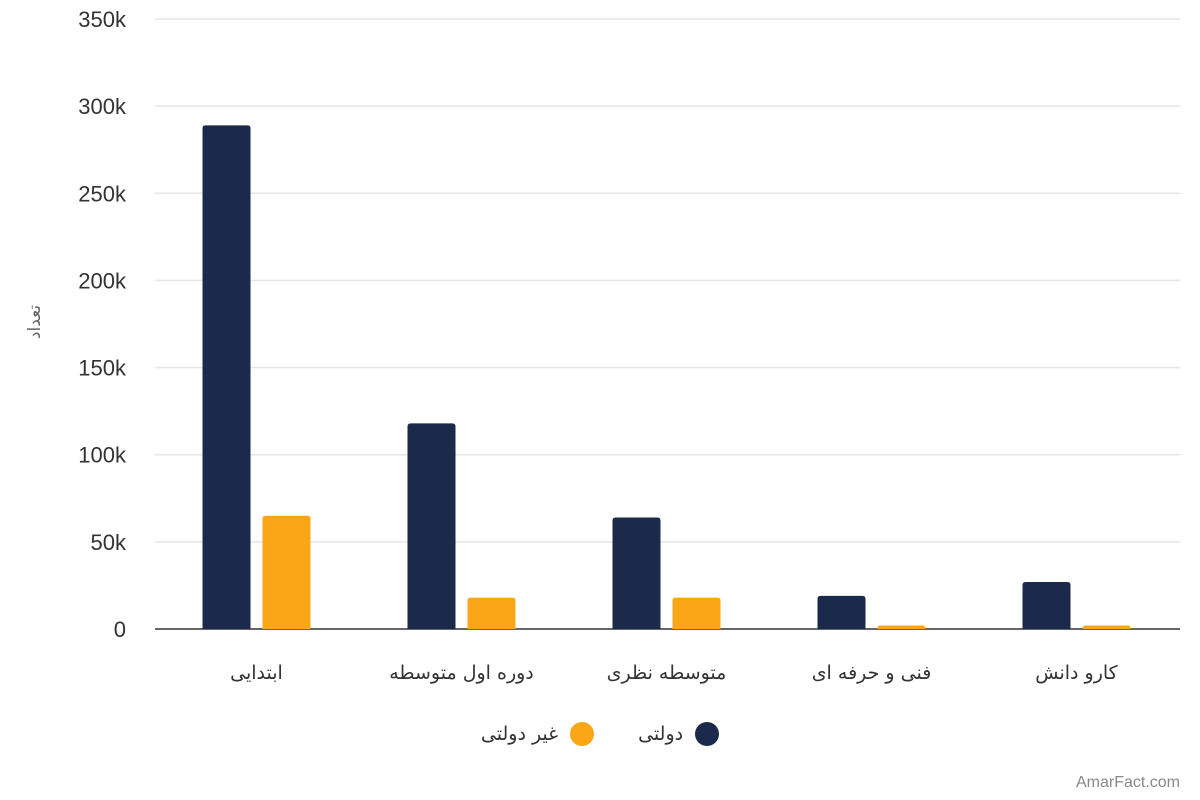 The image size is (1200, 800). What do you see at coordinates (661, 734) in the screenshot?
I see `legend-label-series-1: دولتی` at bounding box center [661, 734].